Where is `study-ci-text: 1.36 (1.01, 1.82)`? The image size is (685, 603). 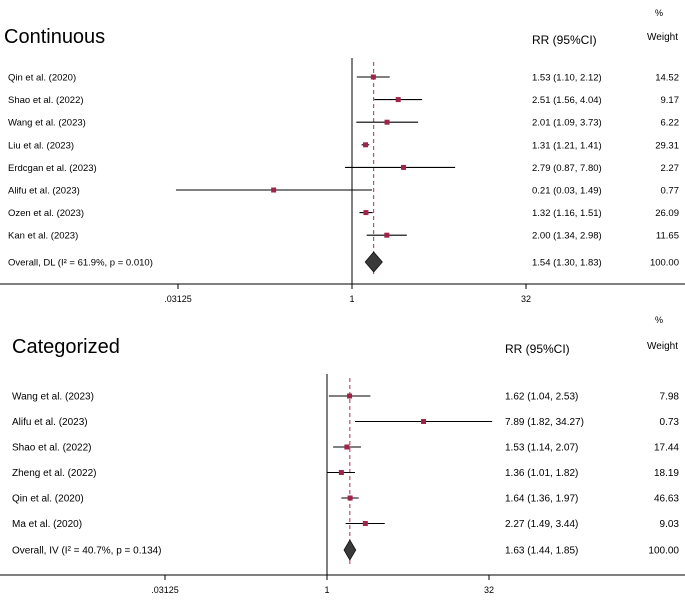 study-ci-text: 1.36 (1.01, 1.82) is located at coordinates (541, 473).